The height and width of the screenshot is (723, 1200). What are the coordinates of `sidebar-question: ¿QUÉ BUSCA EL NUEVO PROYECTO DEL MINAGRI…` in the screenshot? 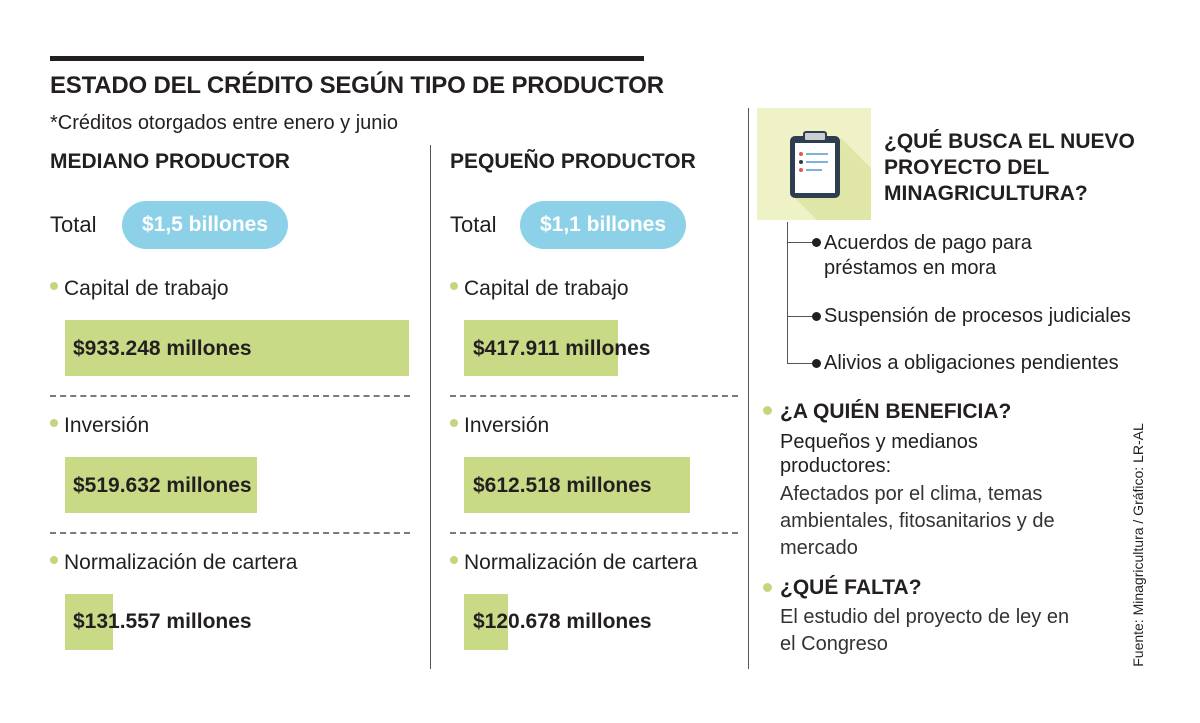 It's located at (1009, 167).